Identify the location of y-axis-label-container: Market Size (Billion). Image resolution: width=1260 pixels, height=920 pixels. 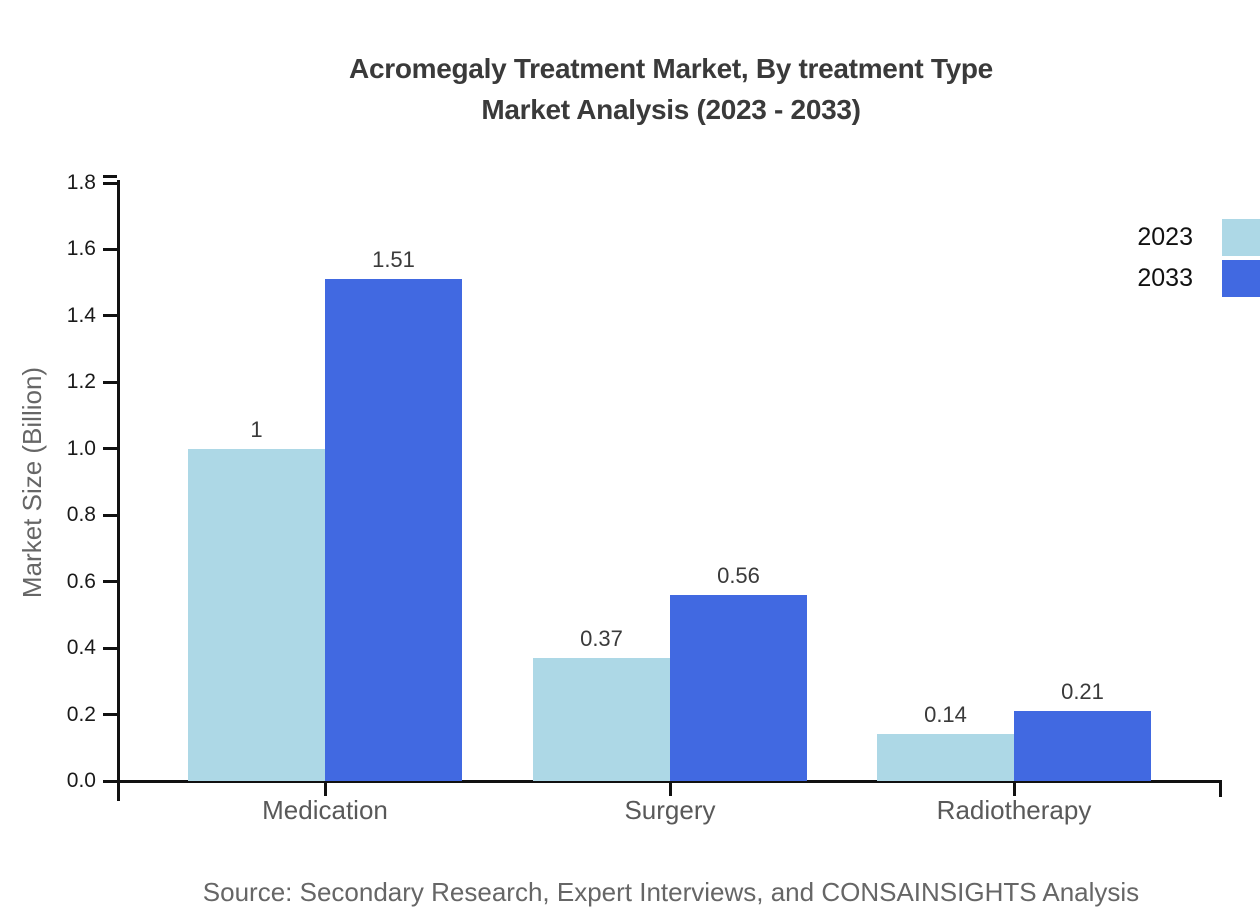
(33, 482).